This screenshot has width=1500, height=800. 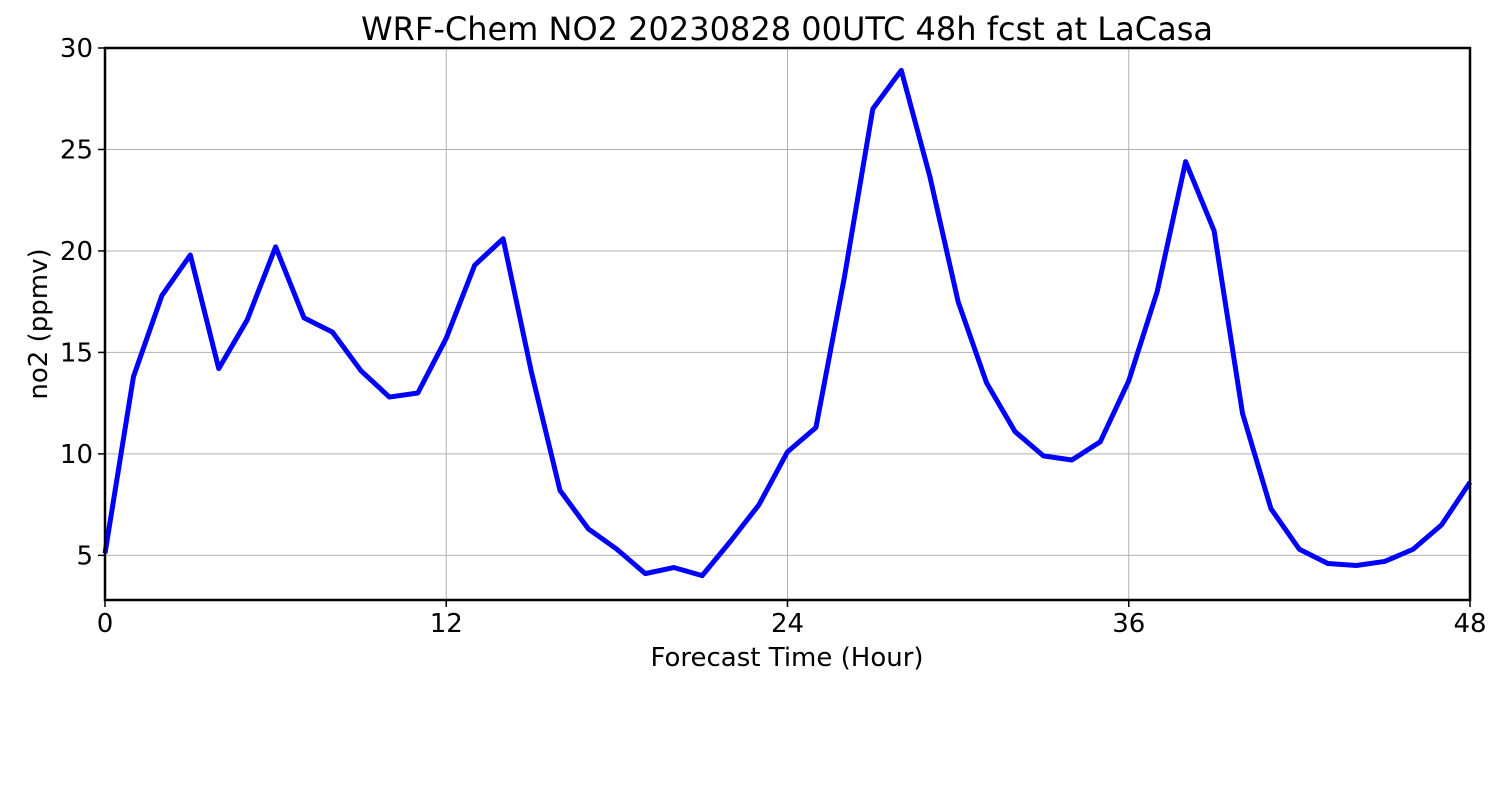 I want to click on y-tick-label: 5, so click(x=84, y=556).